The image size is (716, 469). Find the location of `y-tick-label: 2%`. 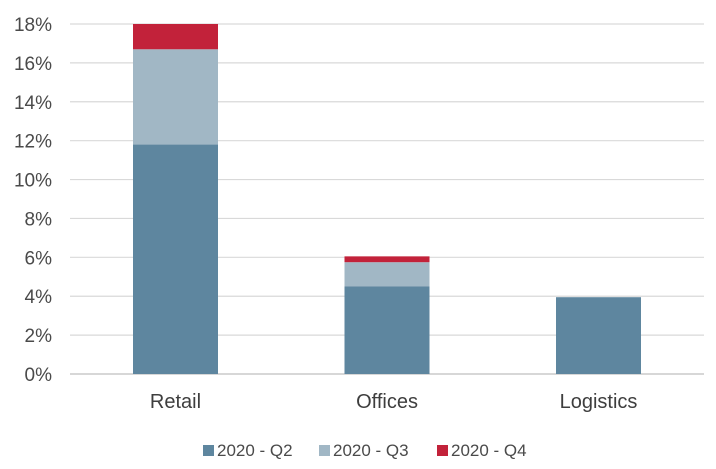

y-tick-label: 2% is located at coordinates (39, 336).